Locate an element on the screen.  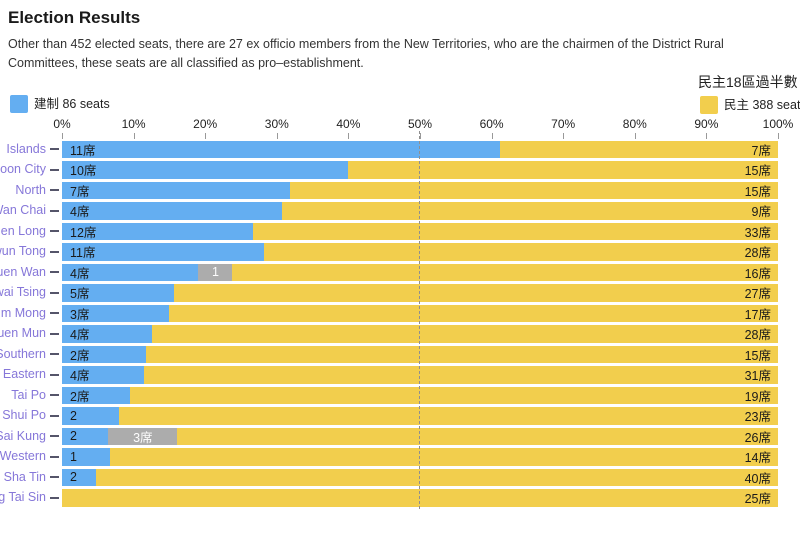
district-label: Wong Tai Sin is located at coordinates (23, 497).